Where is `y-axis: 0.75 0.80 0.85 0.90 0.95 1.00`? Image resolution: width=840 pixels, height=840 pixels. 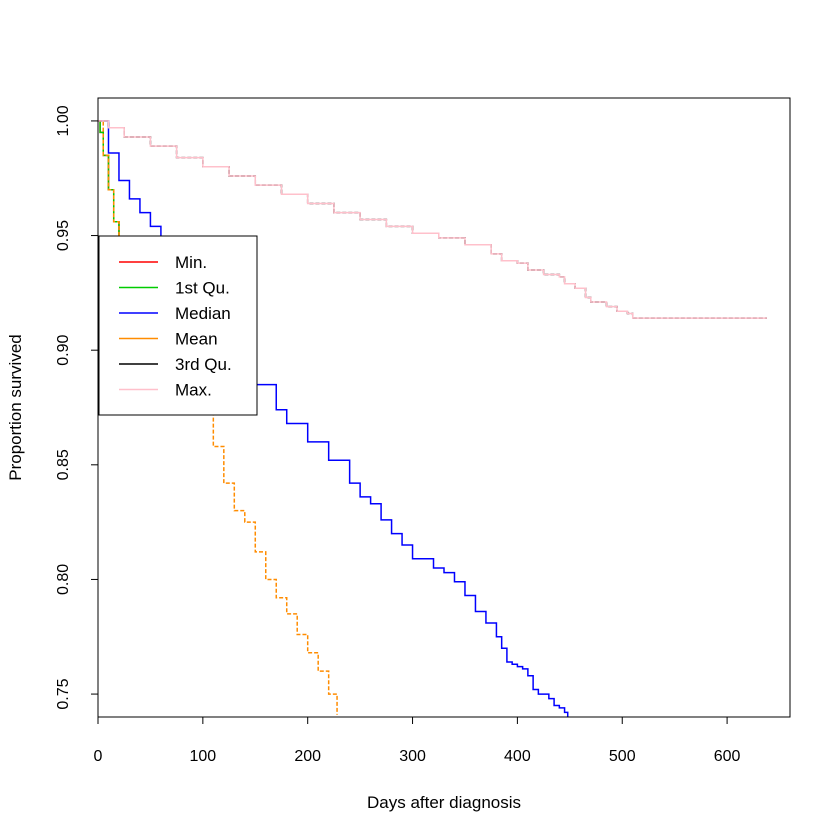 y-axis: 0.75 0.80 0.85 0.90 0.95 1.00 is located at coordinates (76, 407).